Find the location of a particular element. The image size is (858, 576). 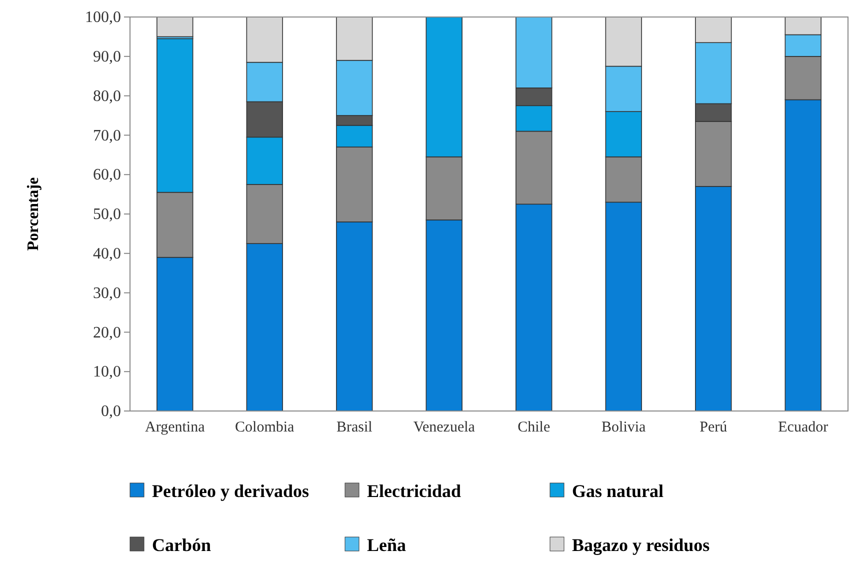

y-axis-title: Porcentaje is located at coordinates (33, 214).